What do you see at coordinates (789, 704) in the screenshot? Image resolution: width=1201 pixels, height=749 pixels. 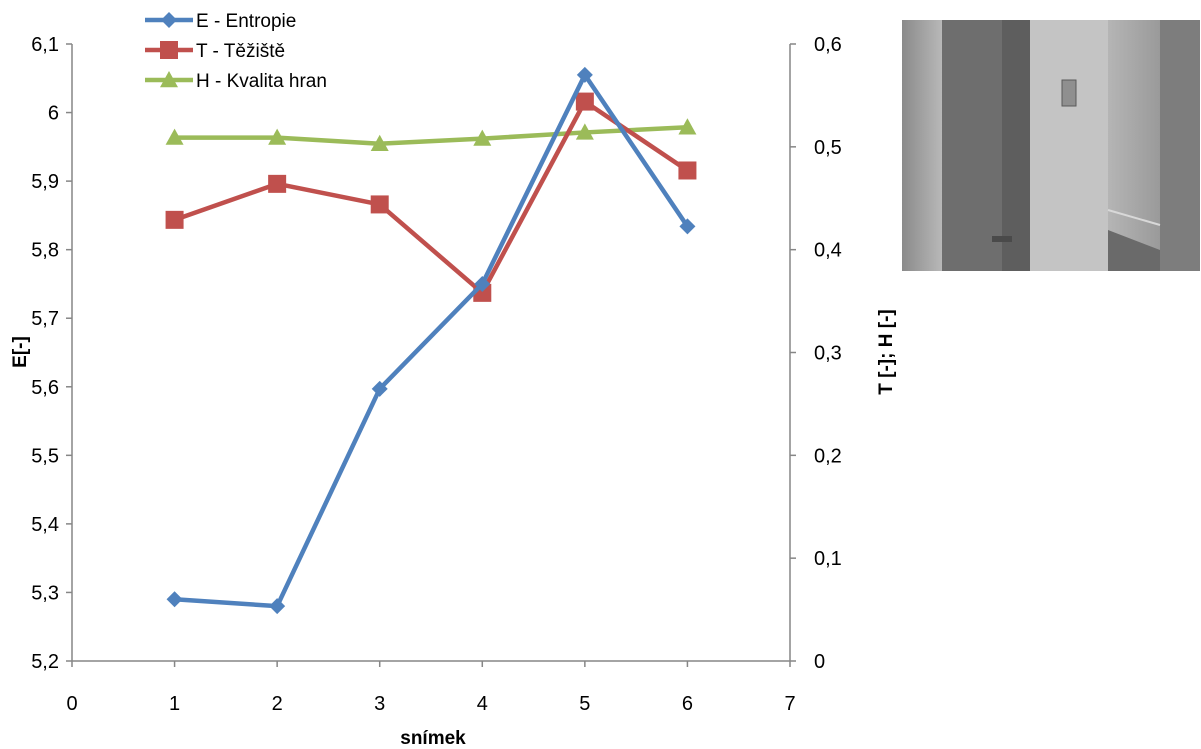 I see `x-tick-label: 7` at bounding box center [789, 704].